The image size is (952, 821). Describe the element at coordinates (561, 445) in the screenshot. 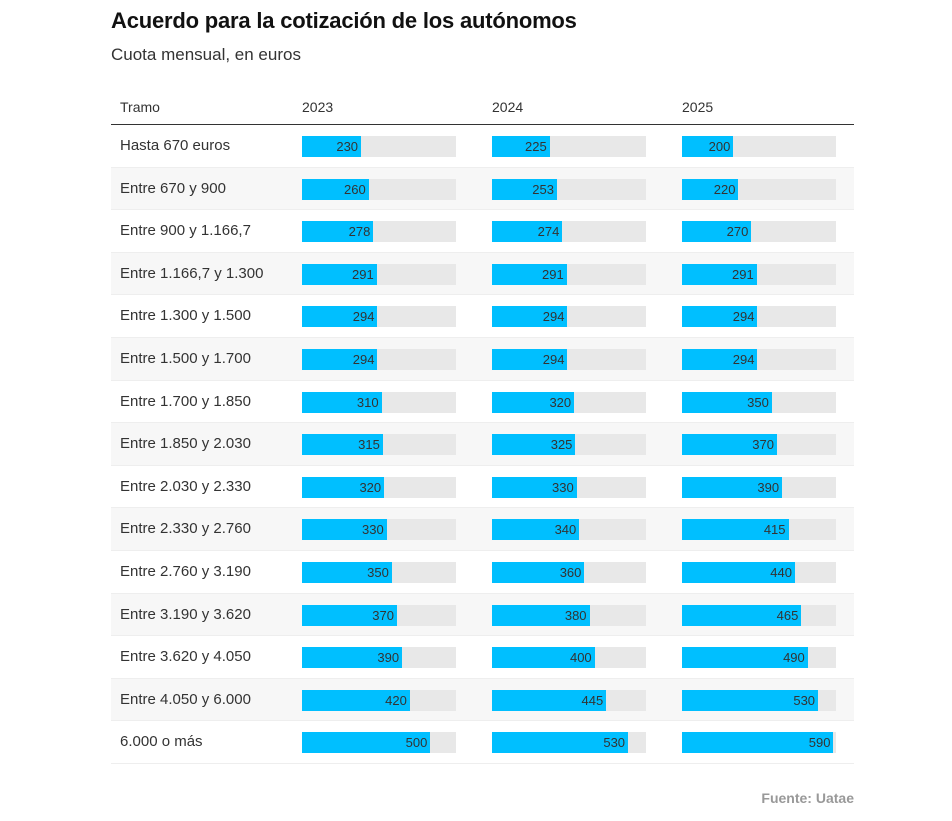

I see `bar-value-label: 325` at that location.